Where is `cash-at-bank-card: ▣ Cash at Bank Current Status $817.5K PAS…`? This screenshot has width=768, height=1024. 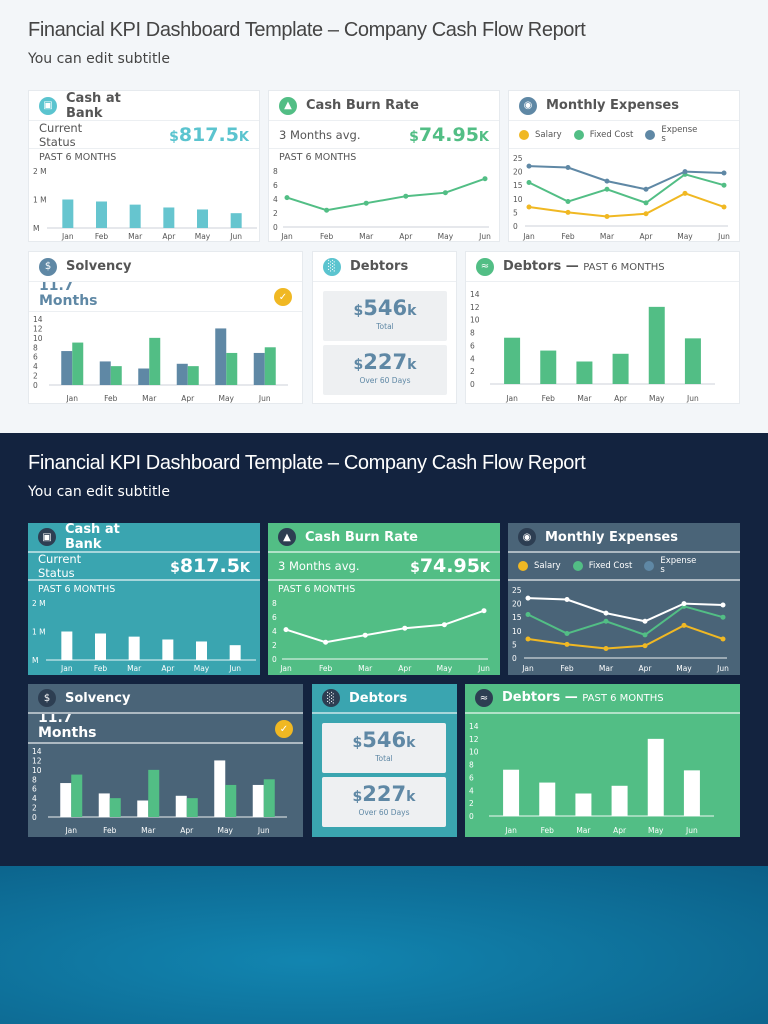
cash-at-bank-card: ▣ Cash at Bank Current Status $817.5K PAS… is located at coordinates (144, 166).